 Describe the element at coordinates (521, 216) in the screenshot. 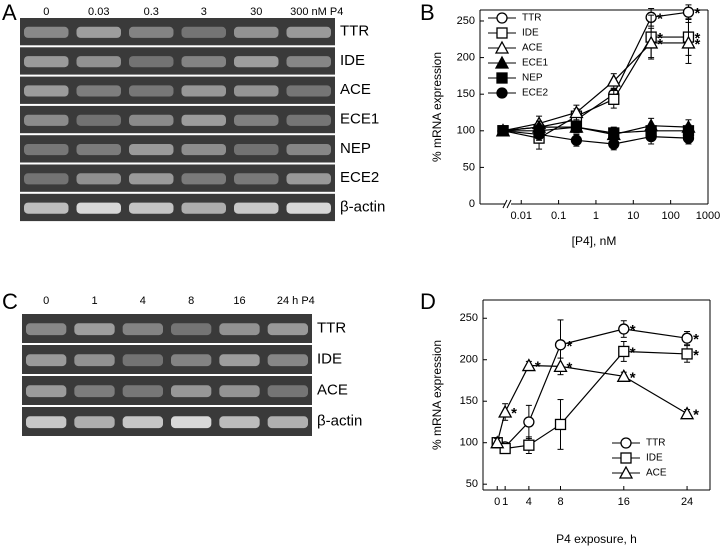

I see `x-tick-label: 0.01` at that location.